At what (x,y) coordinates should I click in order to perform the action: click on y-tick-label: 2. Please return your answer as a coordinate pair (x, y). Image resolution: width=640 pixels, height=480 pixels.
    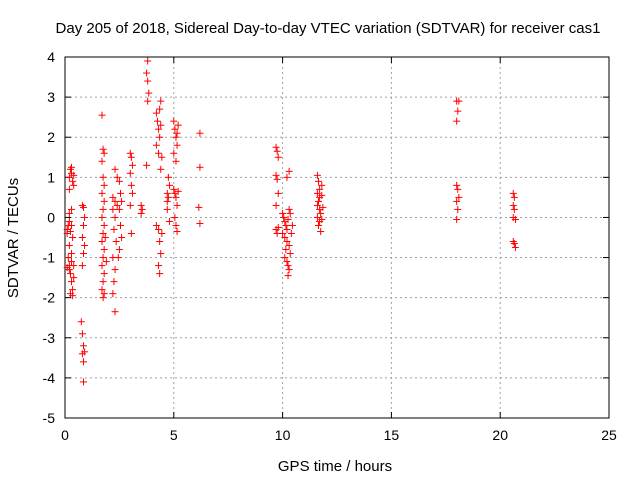
    Looking at the image, I should click on (51, 137).